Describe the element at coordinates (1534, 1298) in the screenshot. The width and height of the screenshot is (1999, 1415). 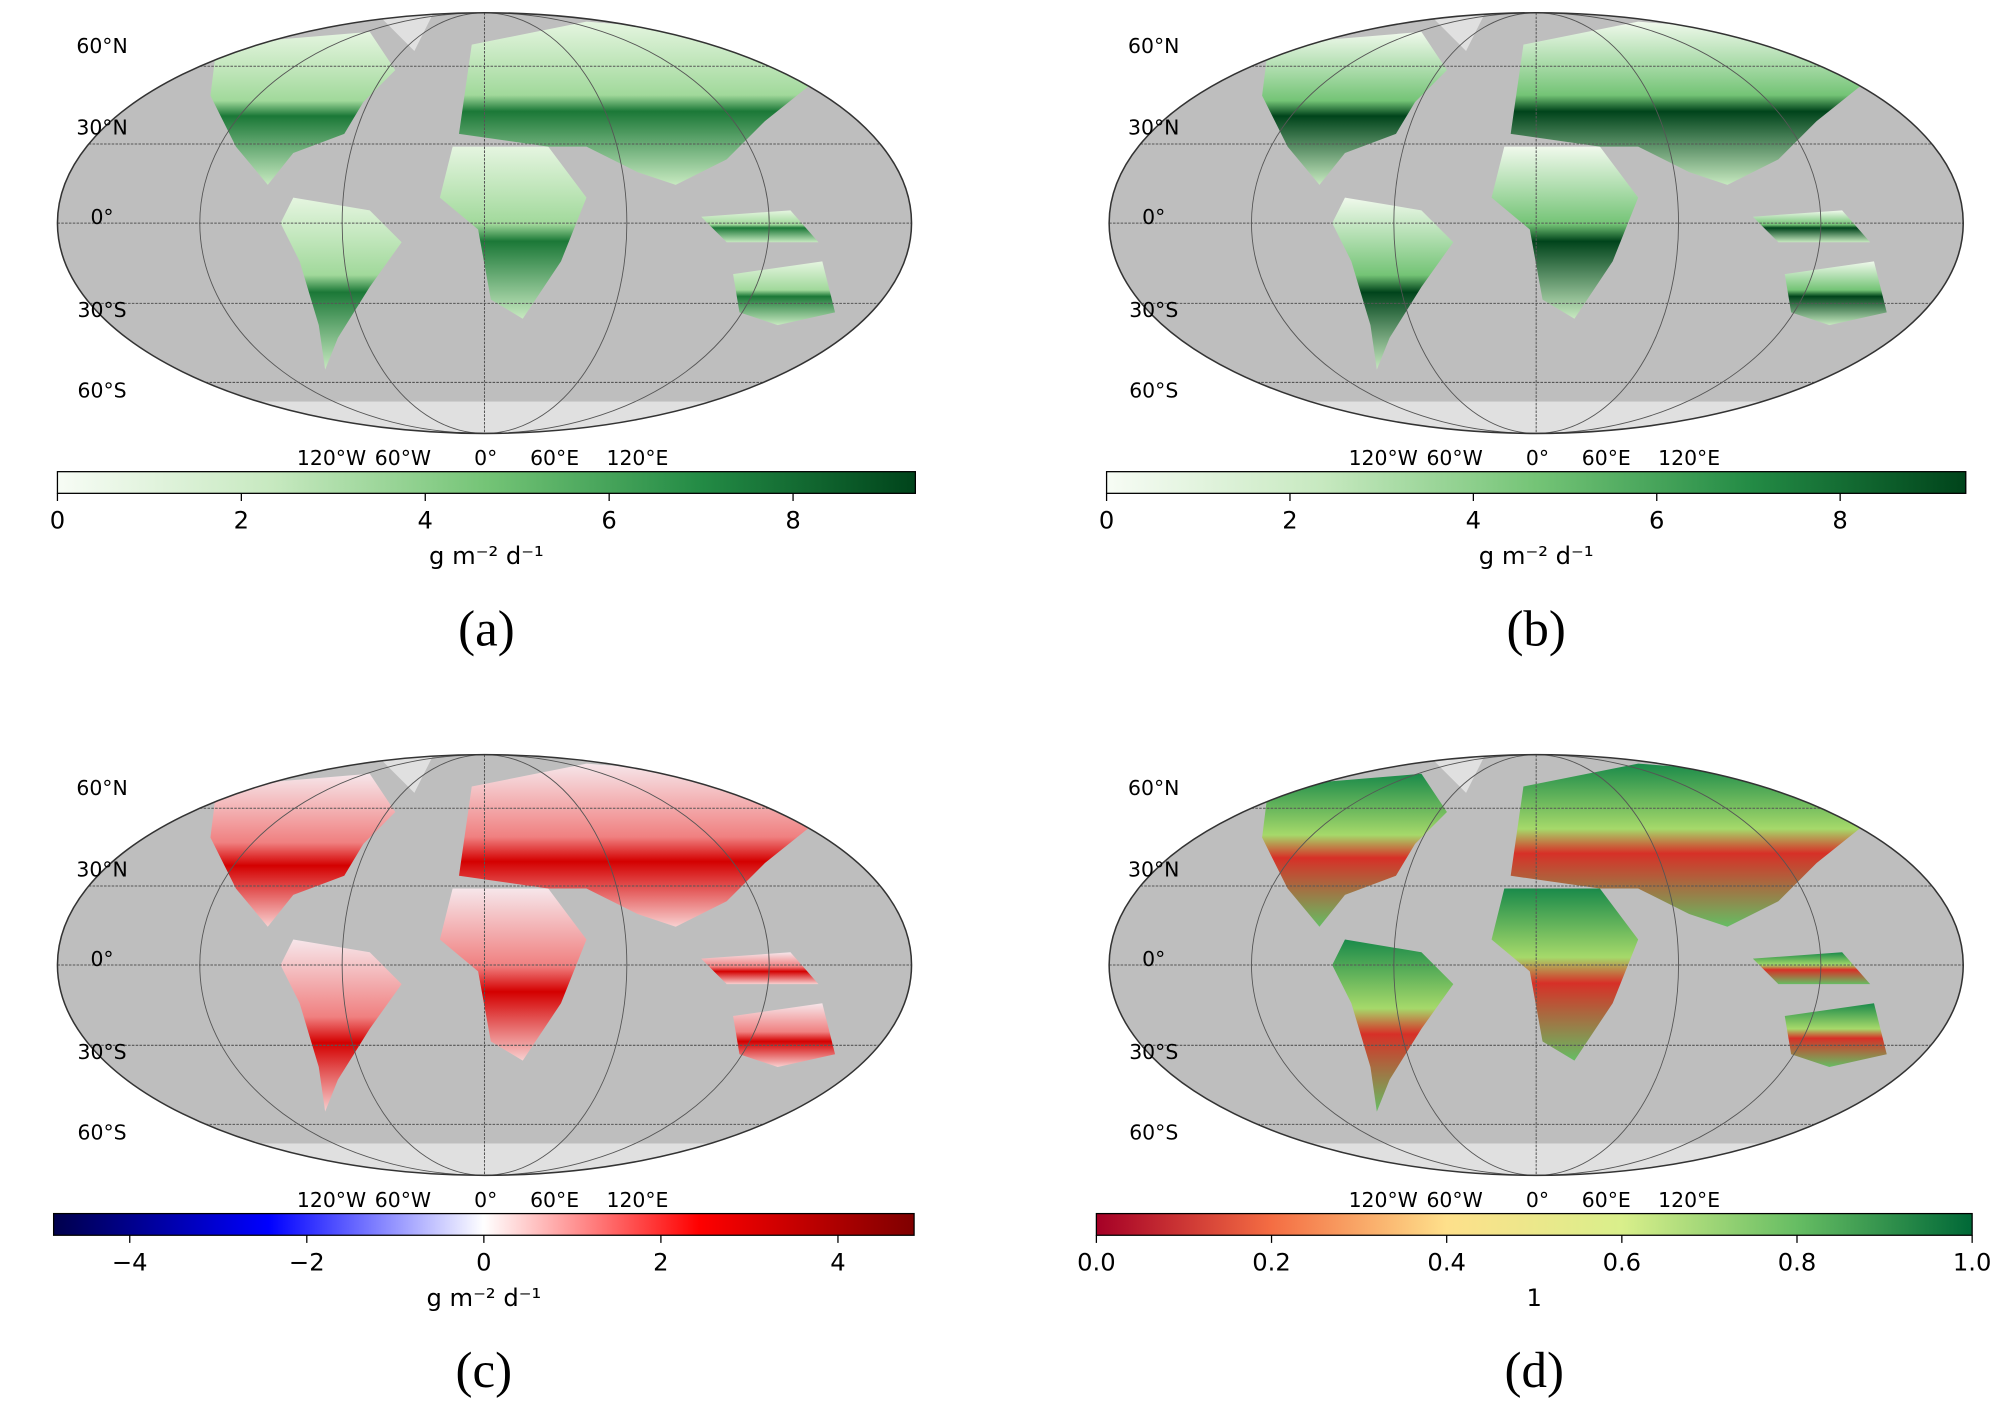
I see `colorbar-label: 1` at that location.